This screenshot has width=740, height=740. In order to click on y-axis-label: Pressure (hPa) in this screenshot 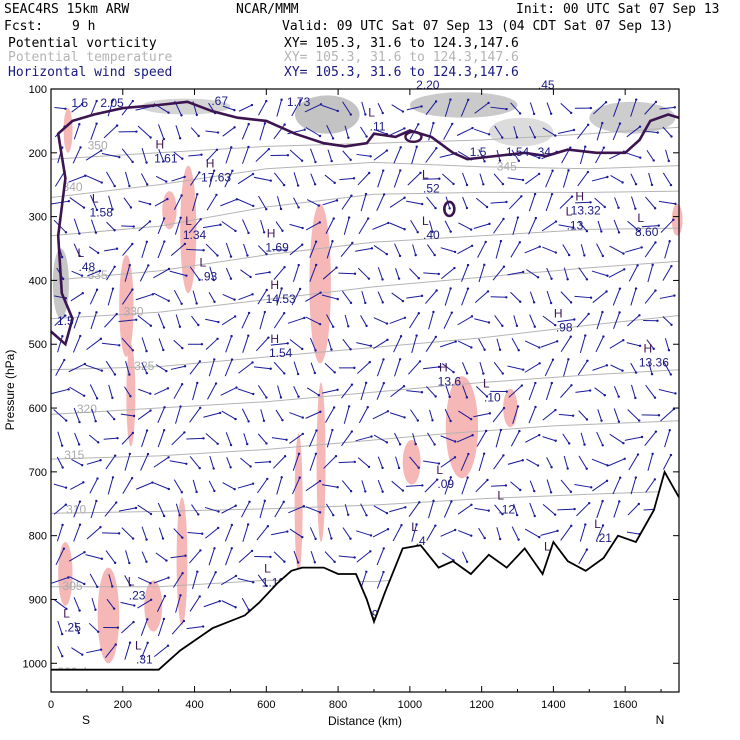, I will do `click(10, 390)`.